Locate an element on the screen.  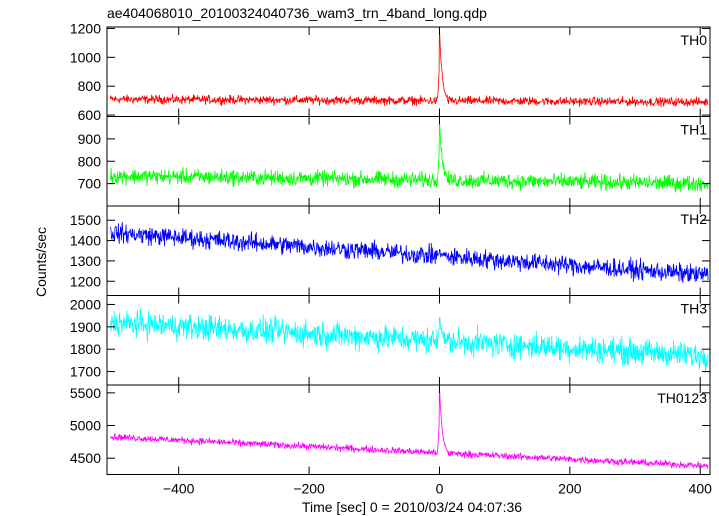
x-tick-label: 200 is located at coordinates (570, 489).